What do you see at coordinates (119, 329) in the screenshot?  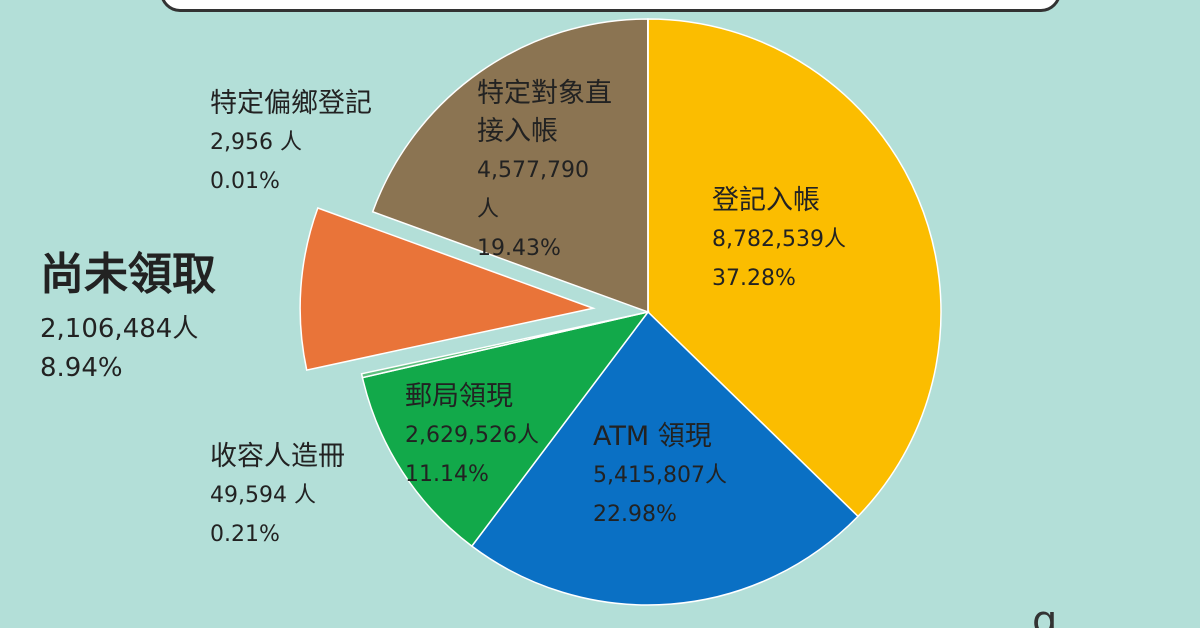 I see `slice-count: 2,106,484人` at bounding box center [119, 329].